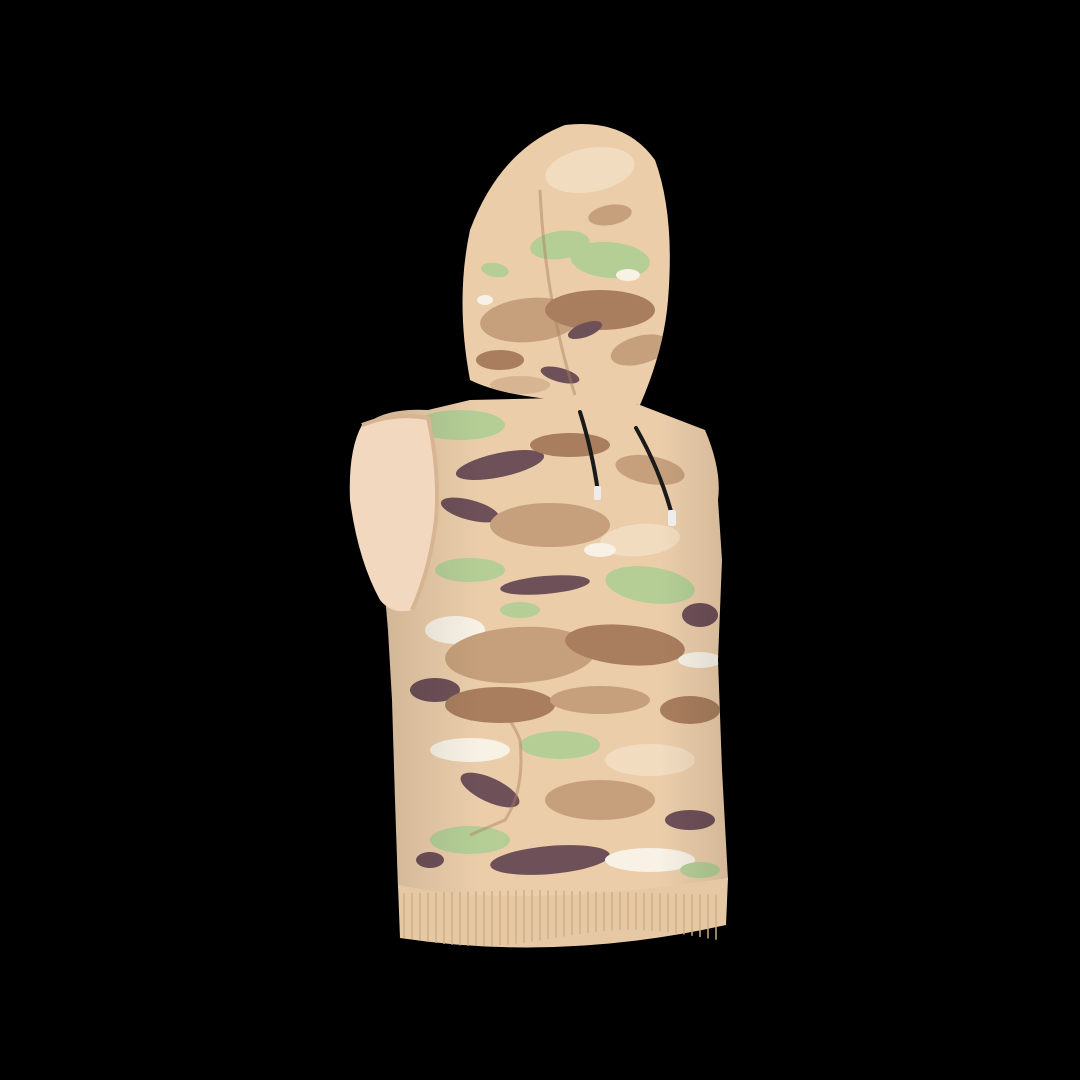 This screenshot has height=1080, width=1080. Describe the element at coordinates (495, 772) in the screenshot. I see `kangaroo-pocket` at that location.